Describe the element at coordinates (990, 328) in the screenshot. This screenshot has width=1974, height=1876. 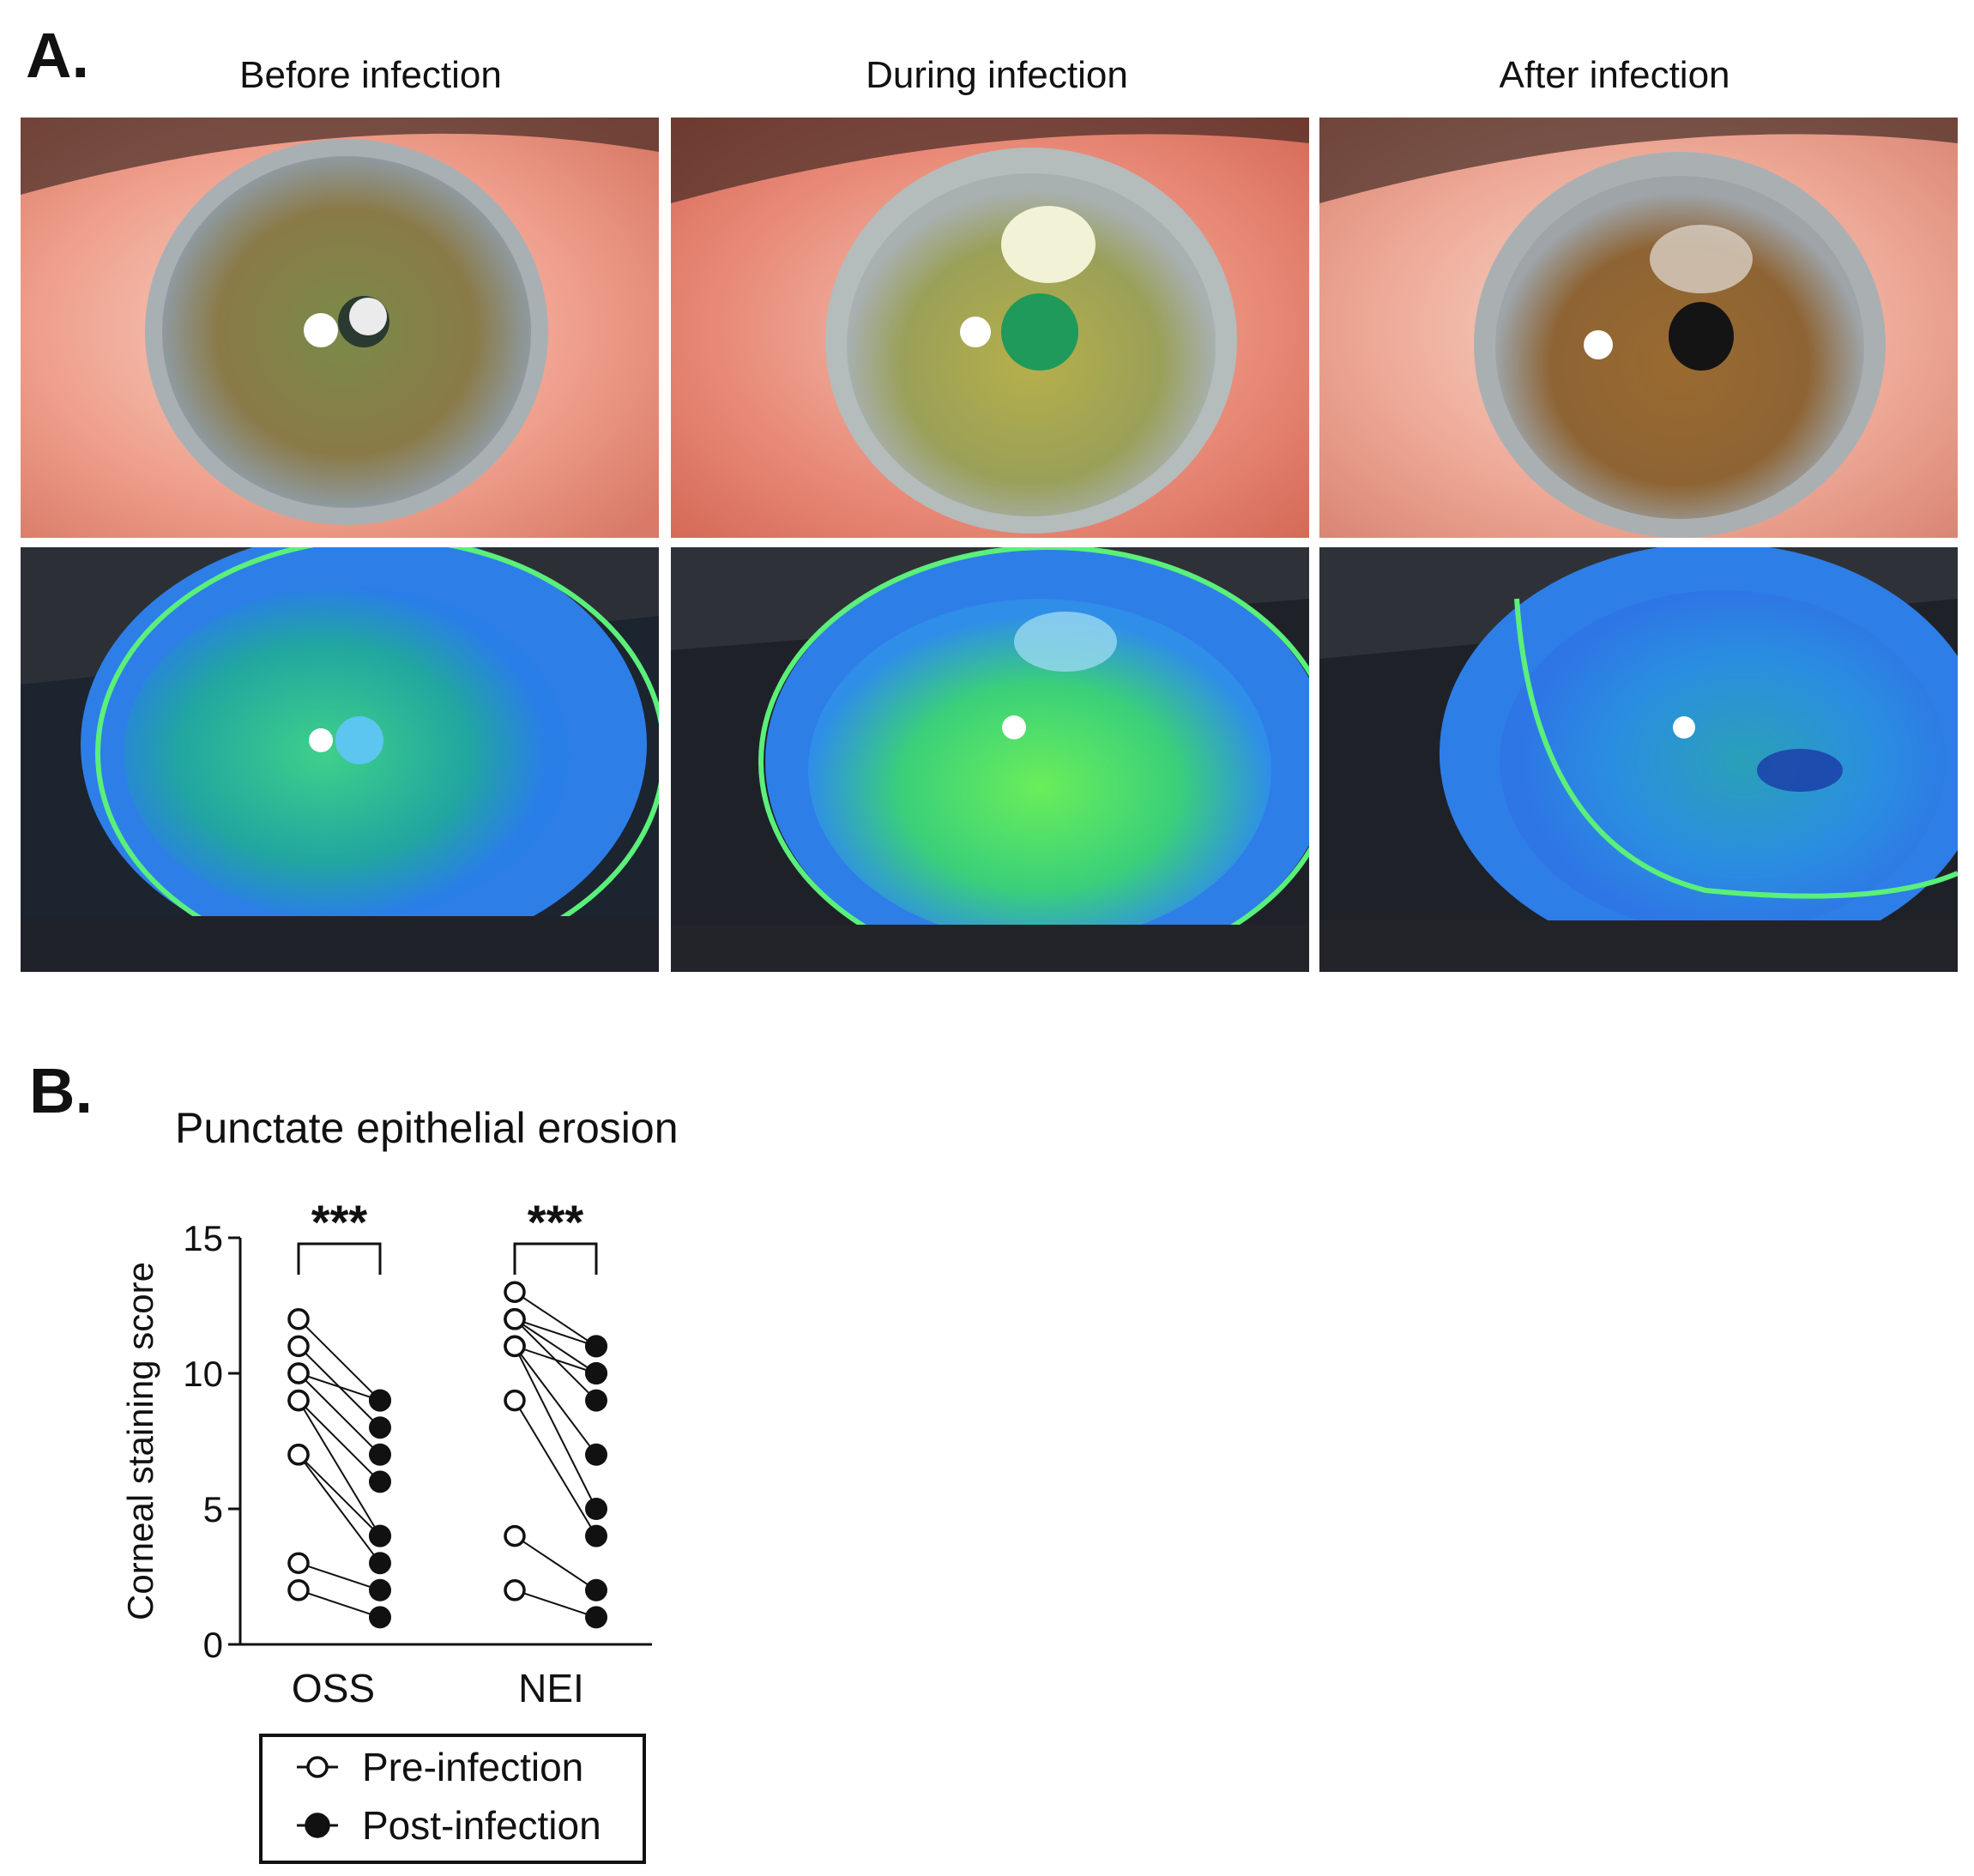
I see `photo-during-white-light` at that location.